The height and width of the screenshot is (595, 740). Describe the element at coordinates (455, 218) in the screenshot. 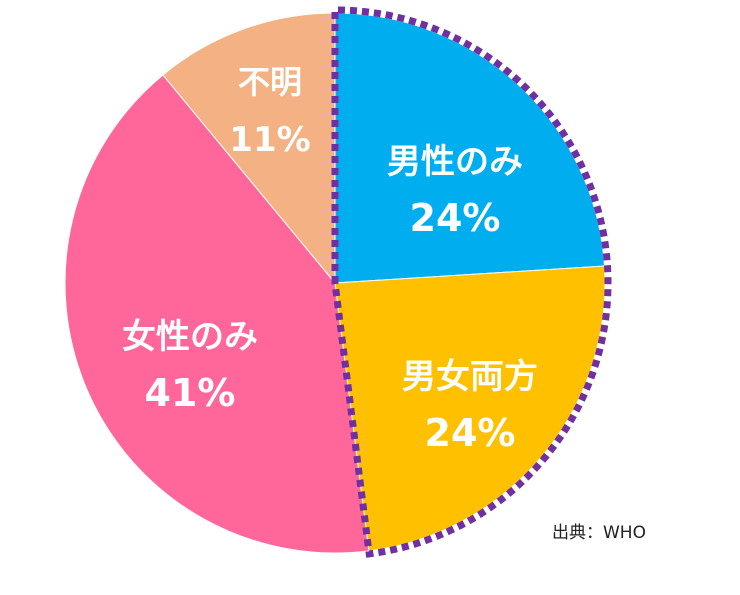

I see `slice-value-1: 24%` at that location.